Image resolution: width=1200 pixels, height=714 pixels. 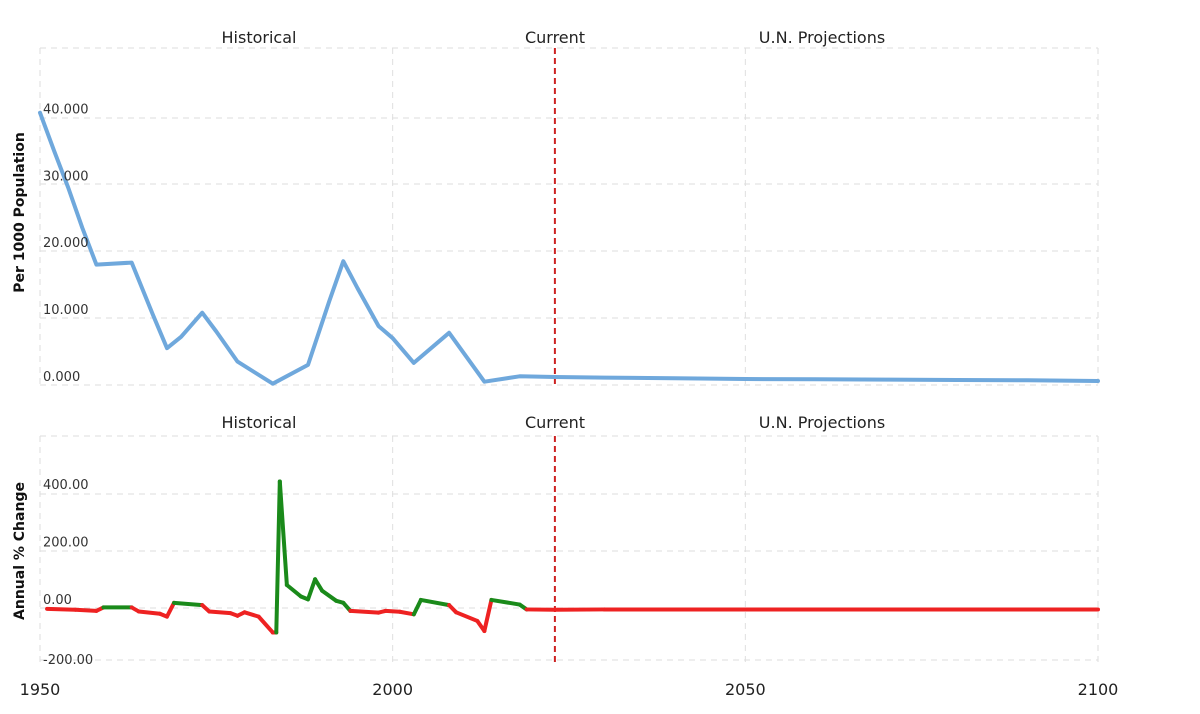 What do you see at coordinates (1098, 689) in the screenshot?
I see `x-tick-label: 2100` at bounding box center [1098, 689].